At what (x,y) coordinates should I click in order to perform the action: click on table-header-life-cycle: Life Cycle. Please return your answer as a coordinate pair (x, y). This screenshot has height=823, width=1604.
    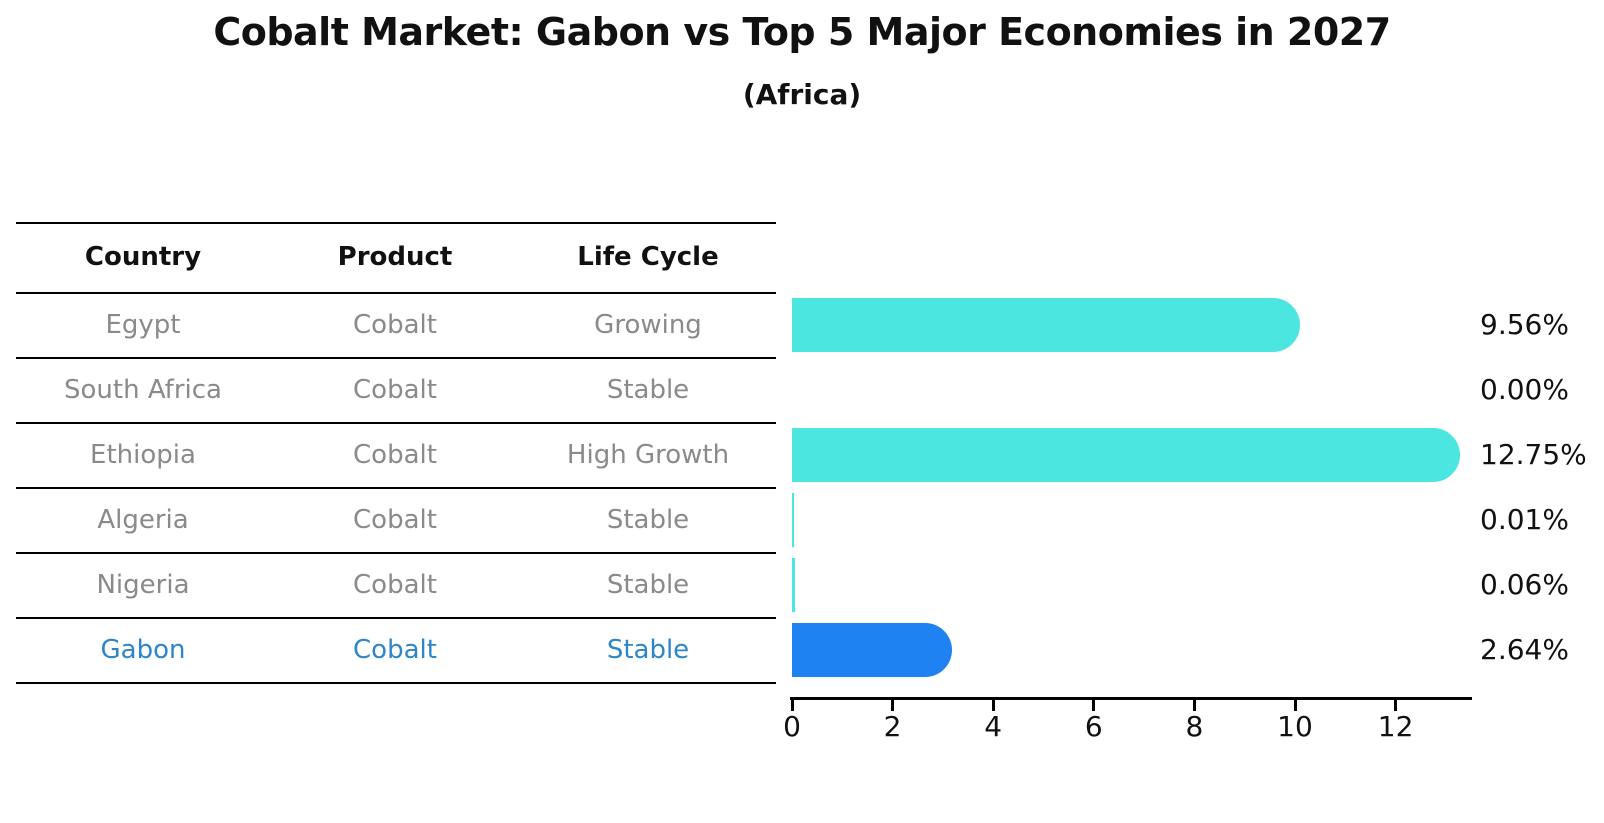
    Looking at the image, I should click on (648, 257).